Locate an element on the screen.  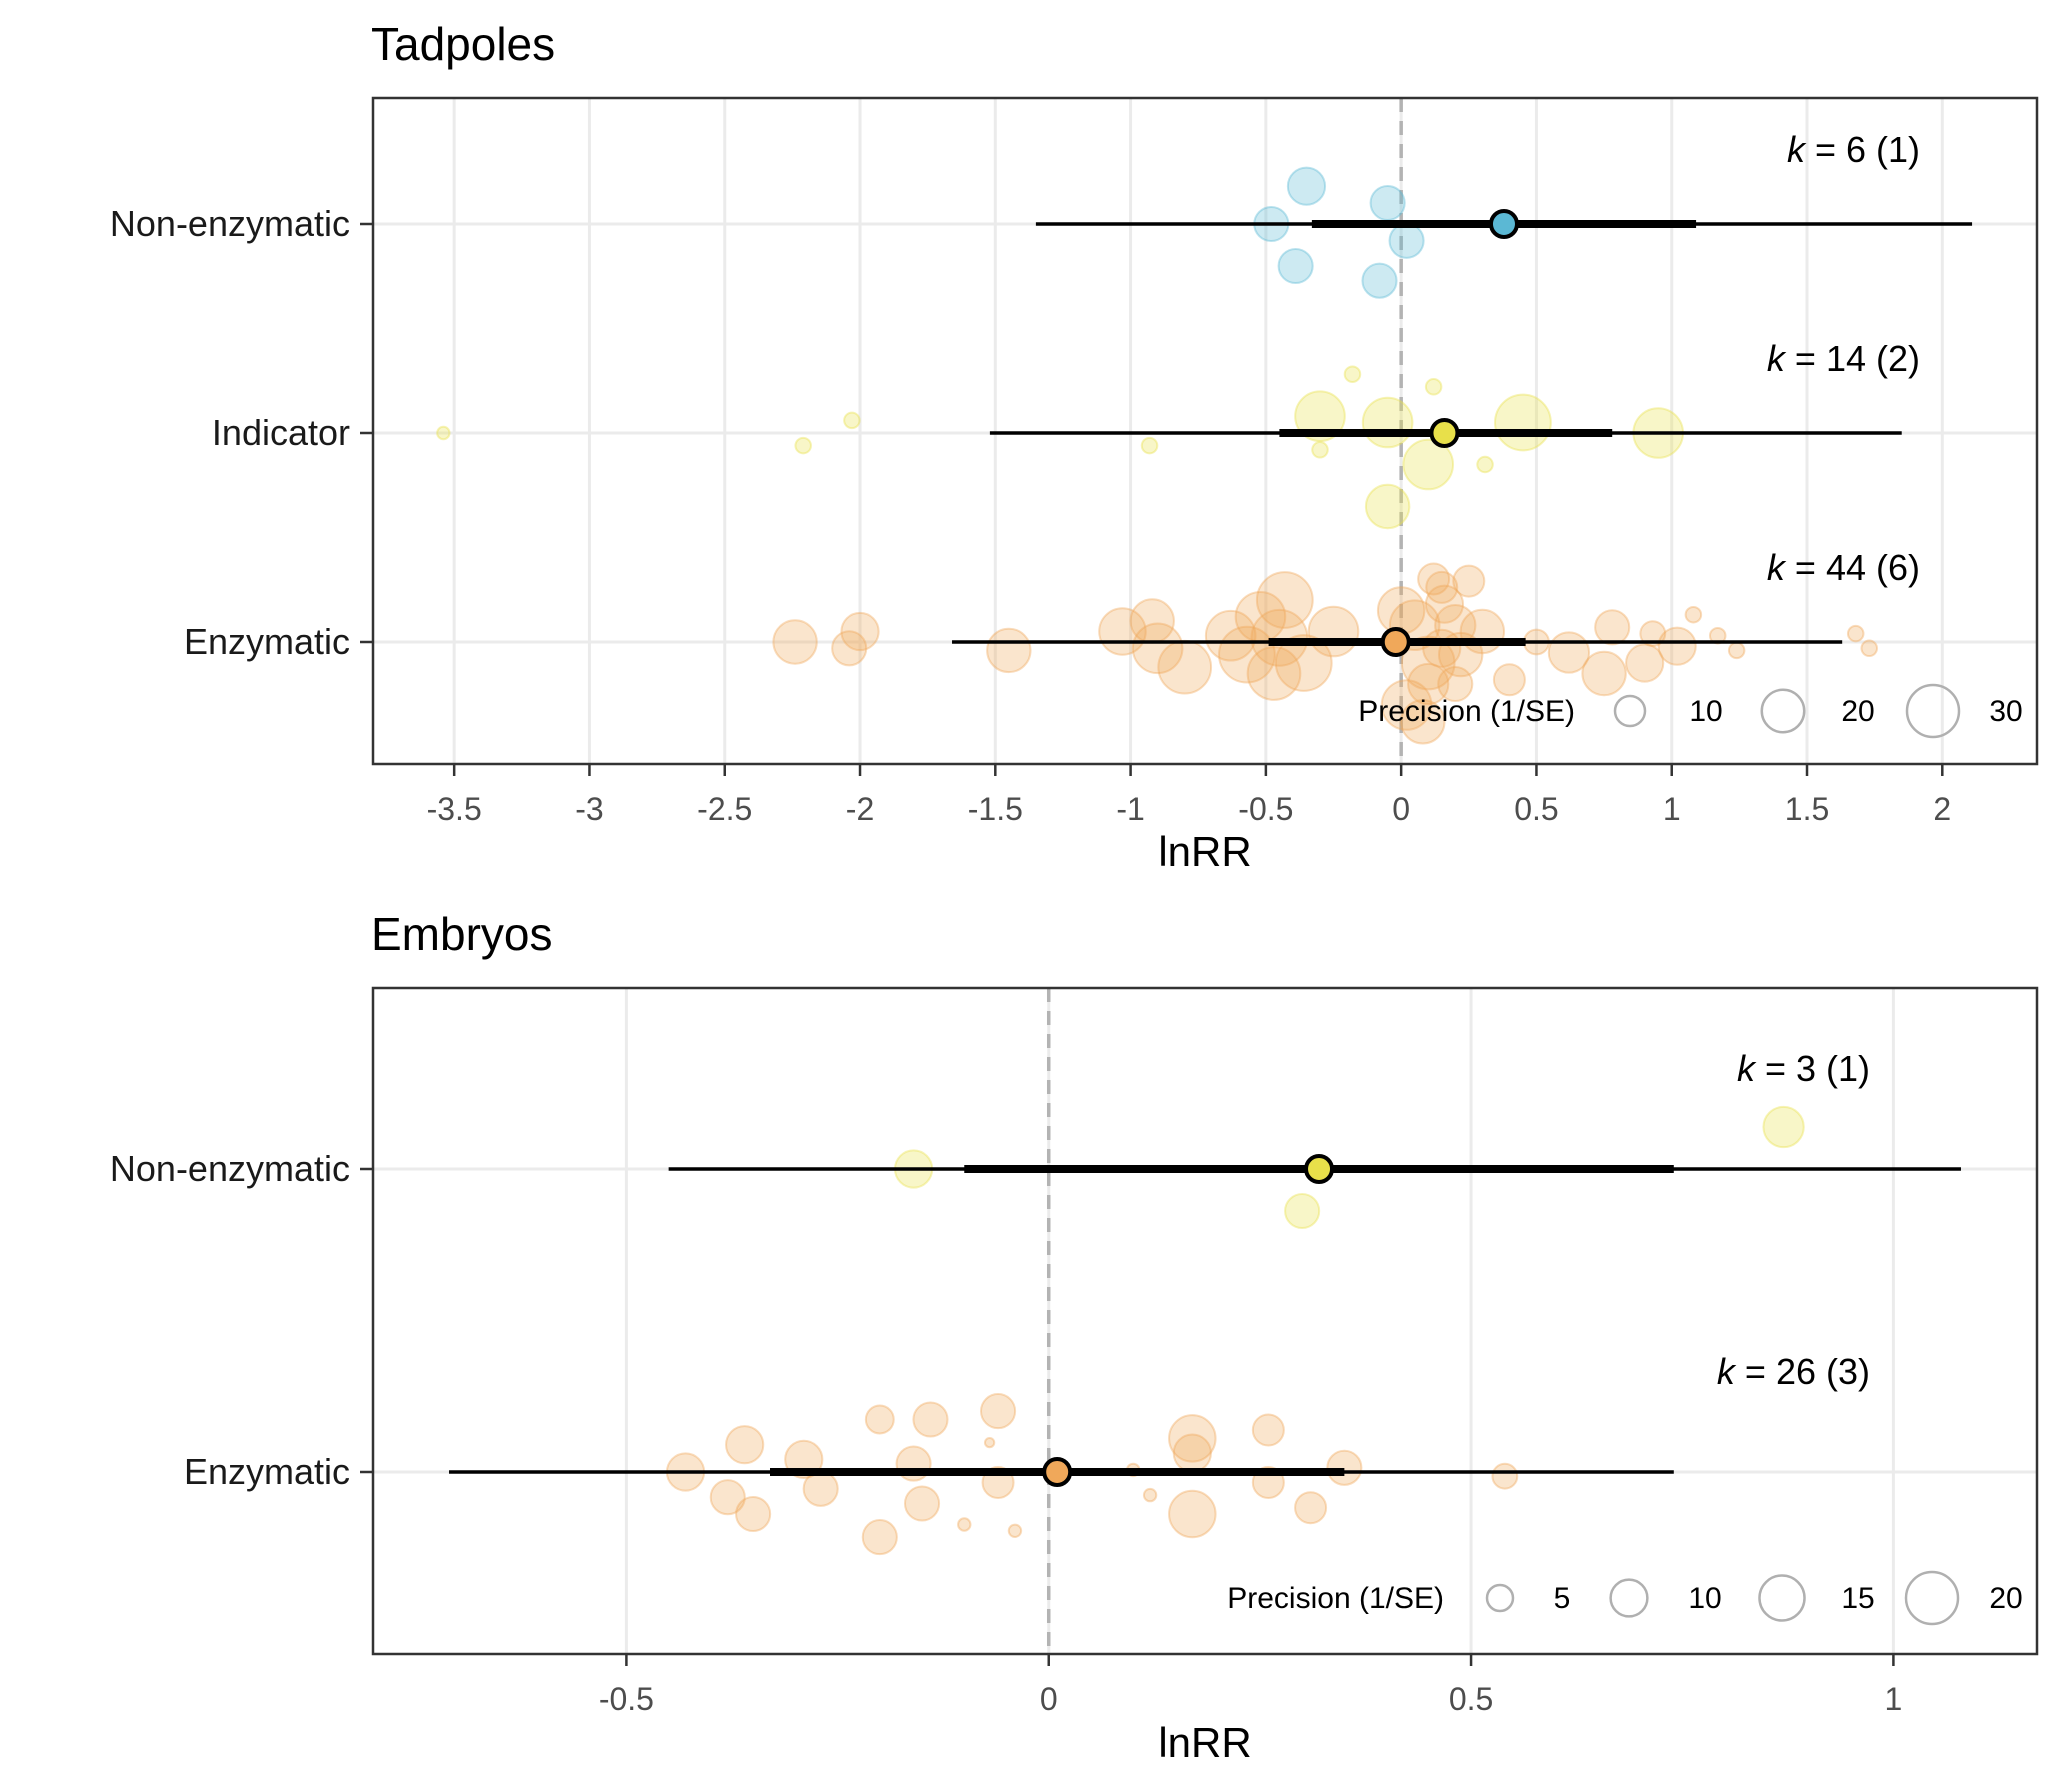
group-enzymatic is located at coordinates (1325, 653).